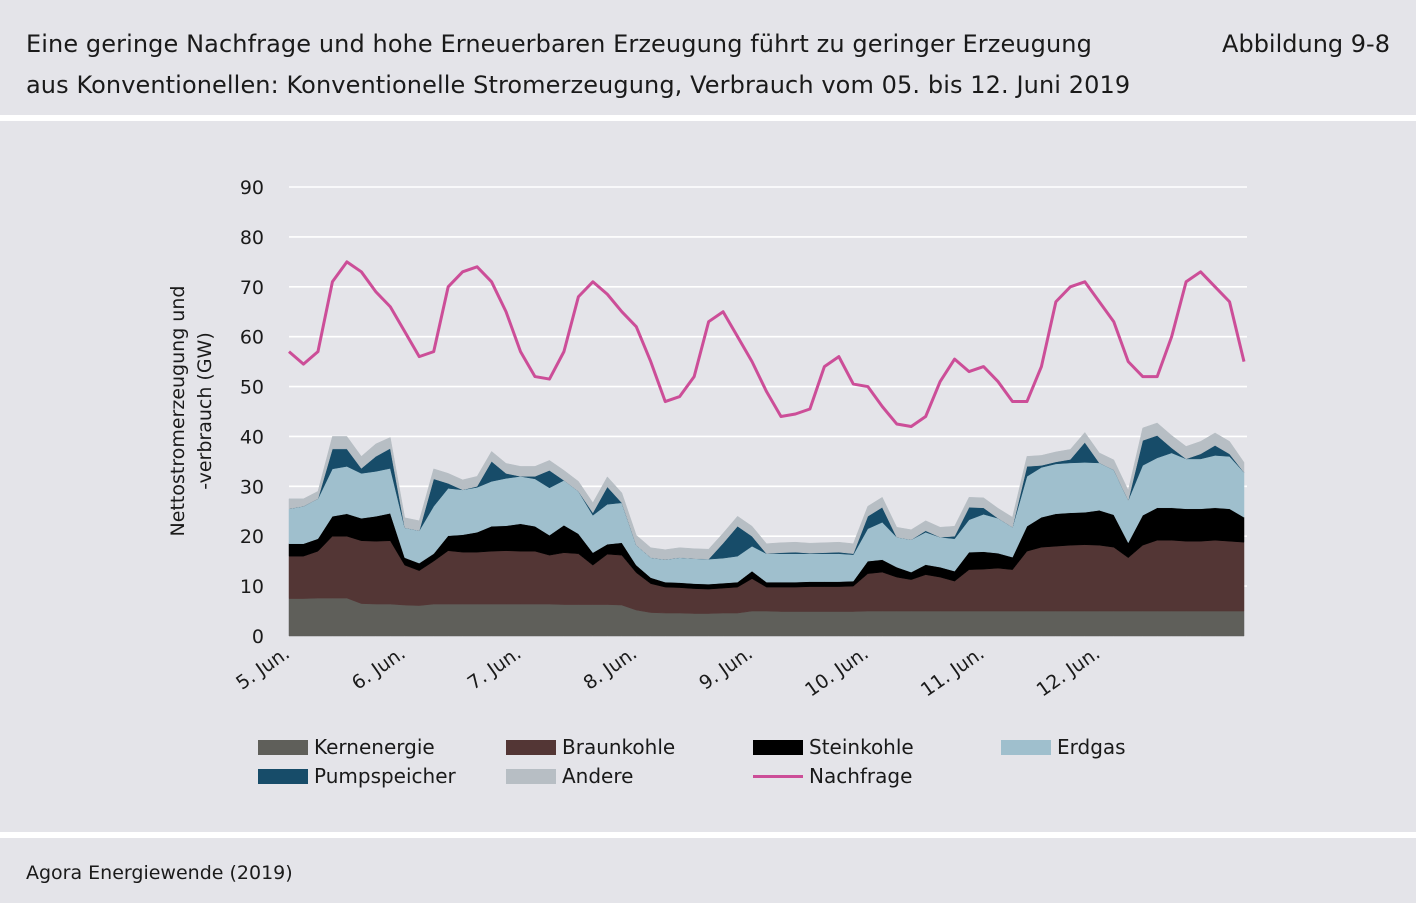 Image resolution: width=1416 pixels, height=903 pixels. I want to click on legend-swatch-kernenergie, so click(283, 747).